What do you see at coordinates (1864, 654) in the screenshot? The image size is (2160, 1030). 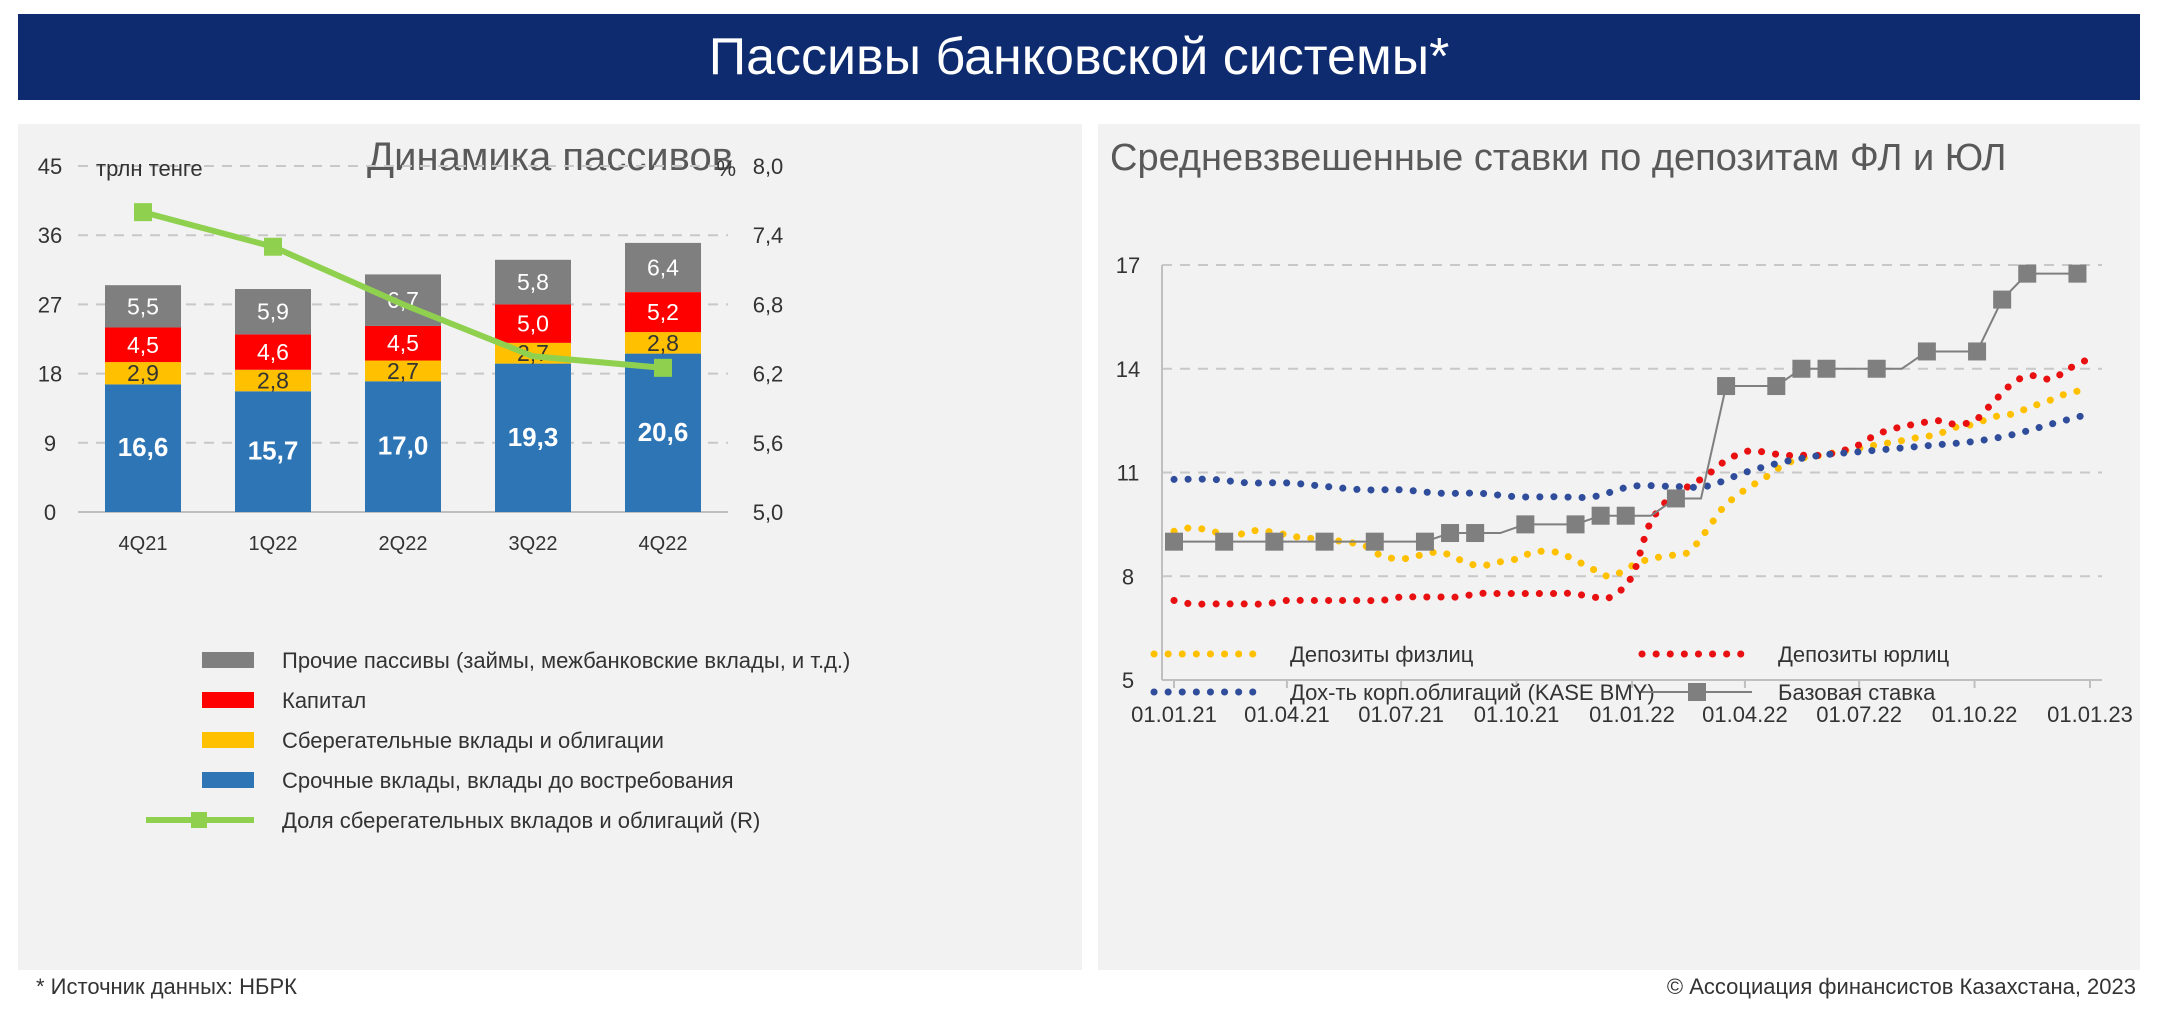 I see `legend-label: Депозиты юрлиц` at bounding box center [1864, 654].